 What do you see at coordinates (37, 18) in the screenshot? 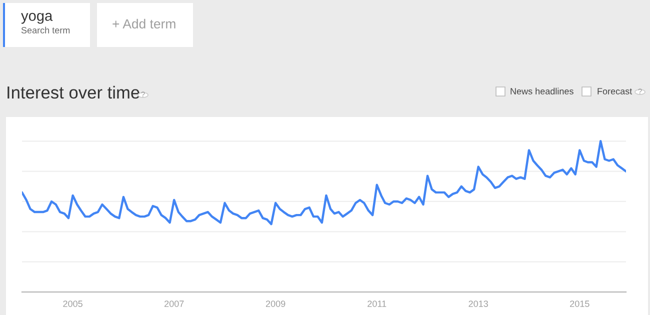
I see `text: yoga` at bounding box center [37, 18].